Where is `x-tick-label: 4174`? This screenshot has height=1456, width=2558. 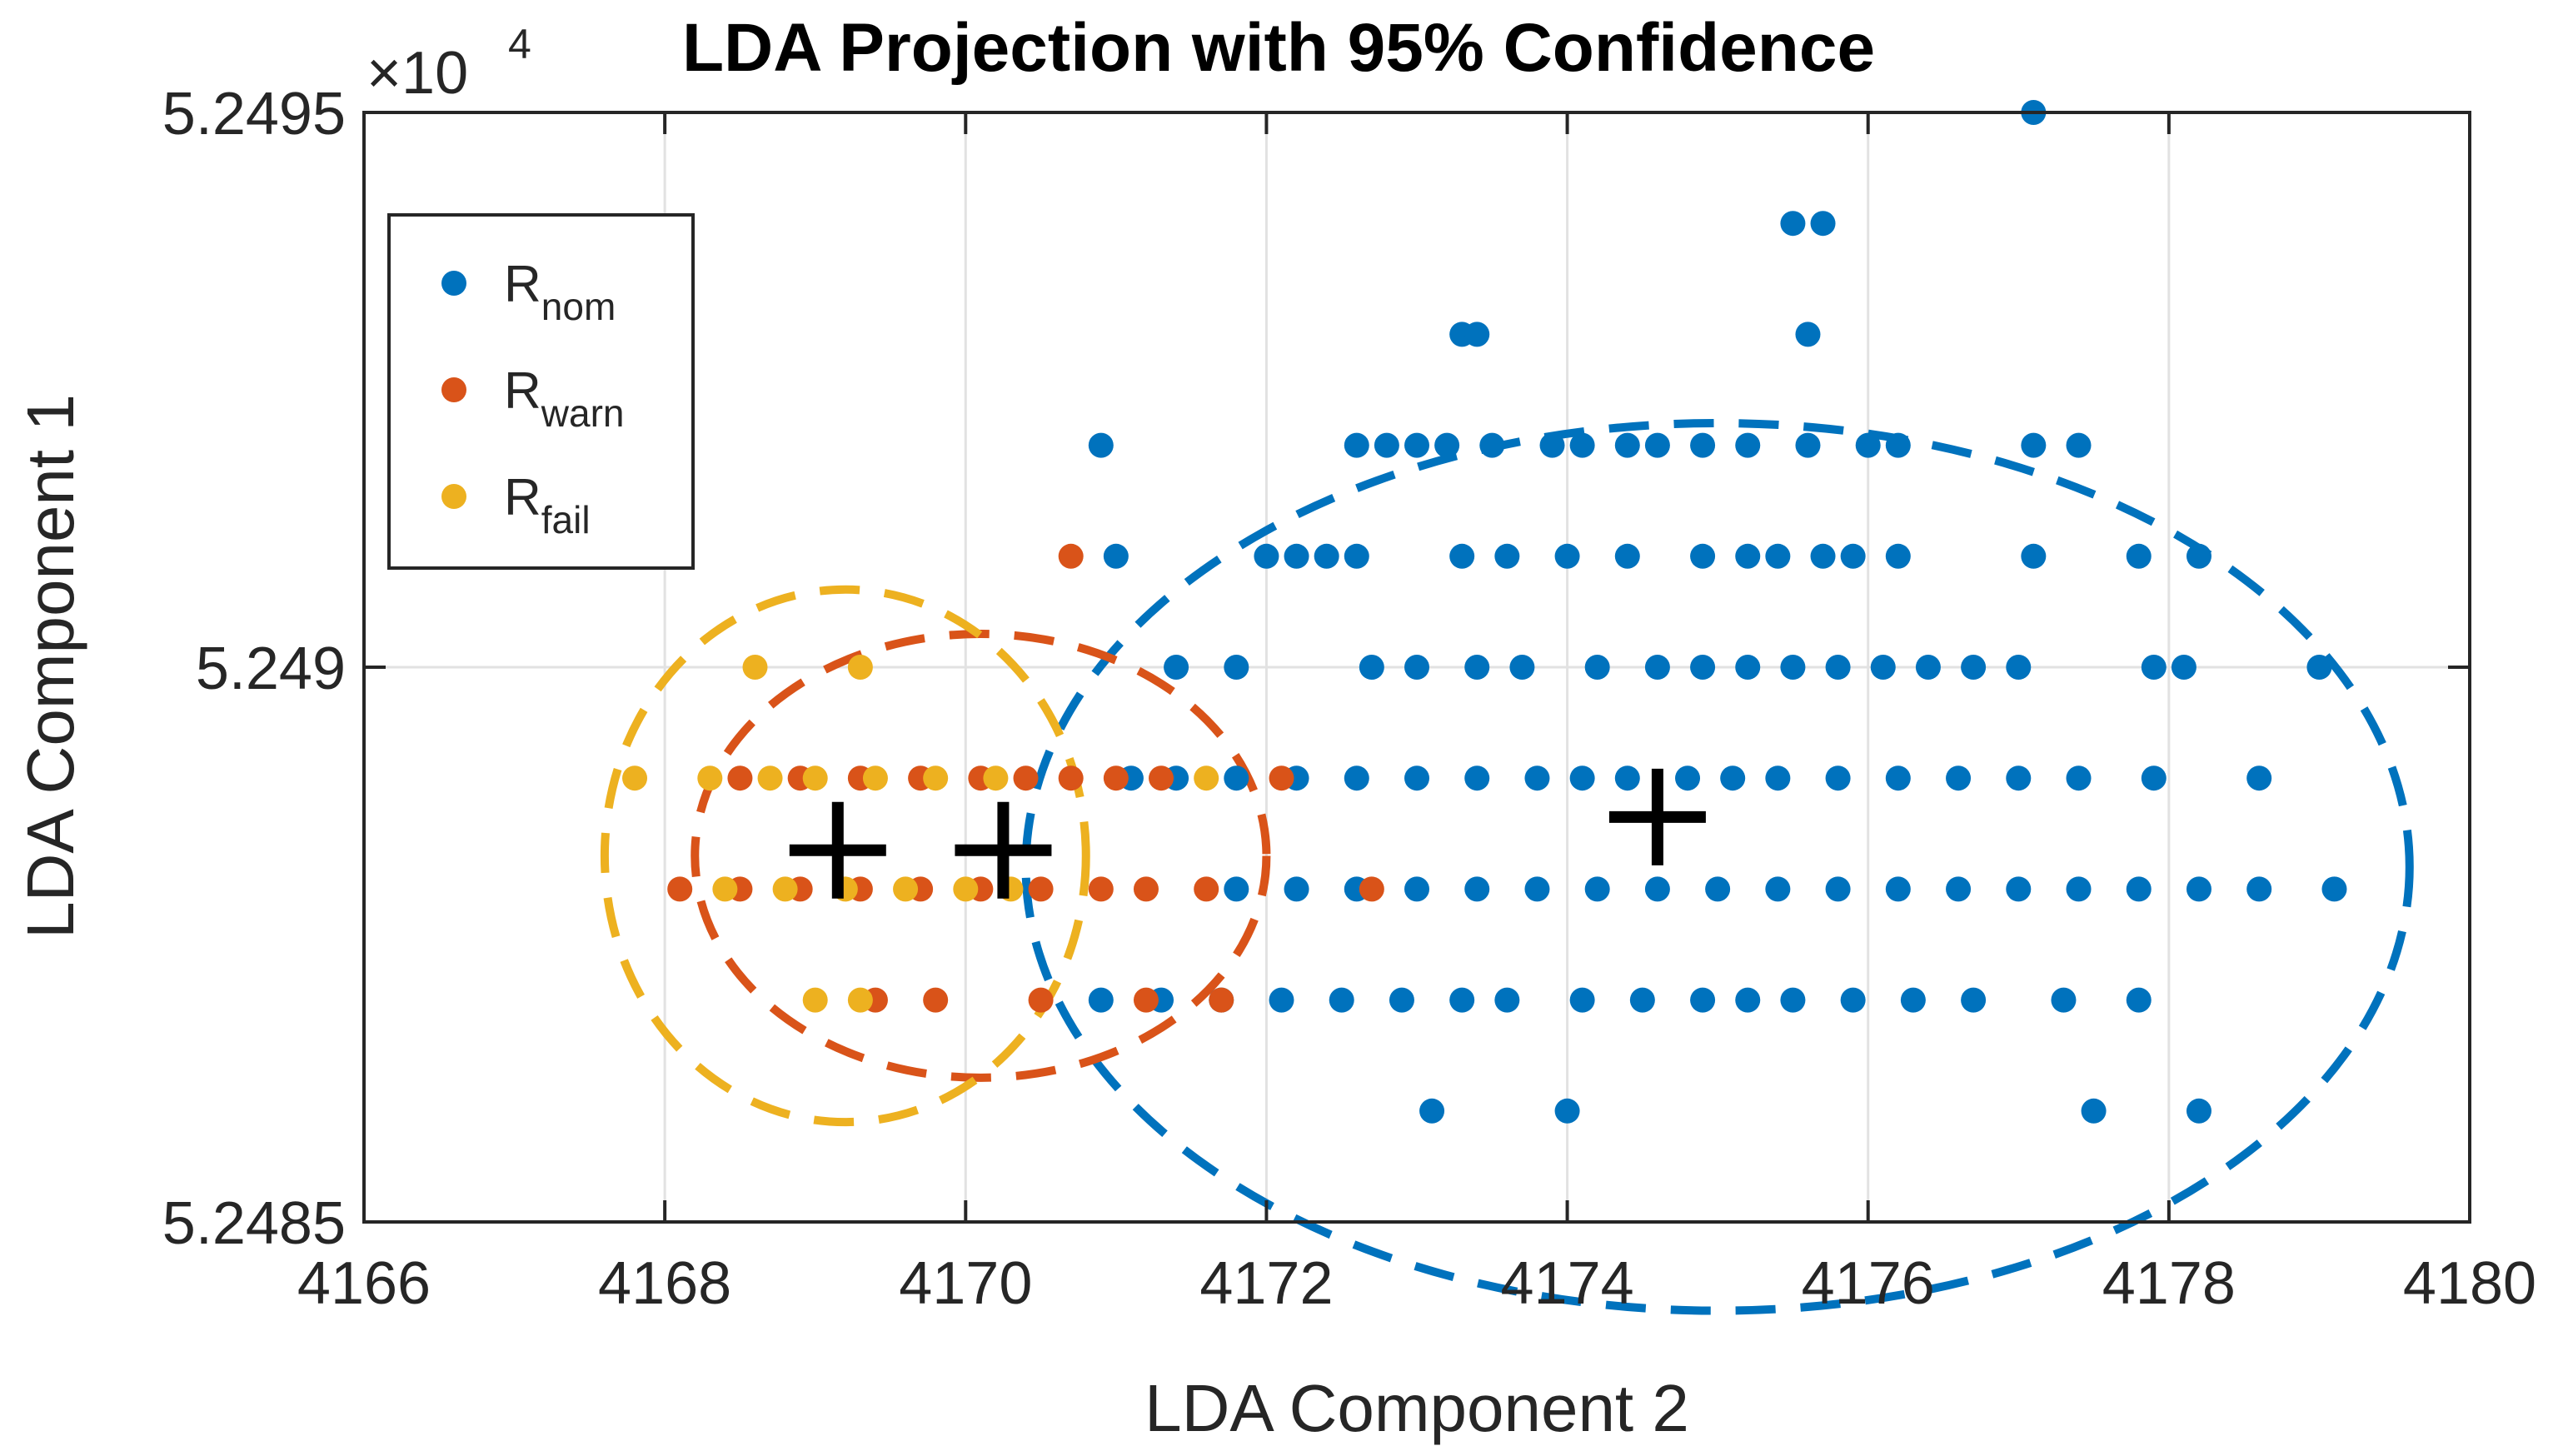 x-tick-label: 4174 is located at coordinates (1566, 1283).